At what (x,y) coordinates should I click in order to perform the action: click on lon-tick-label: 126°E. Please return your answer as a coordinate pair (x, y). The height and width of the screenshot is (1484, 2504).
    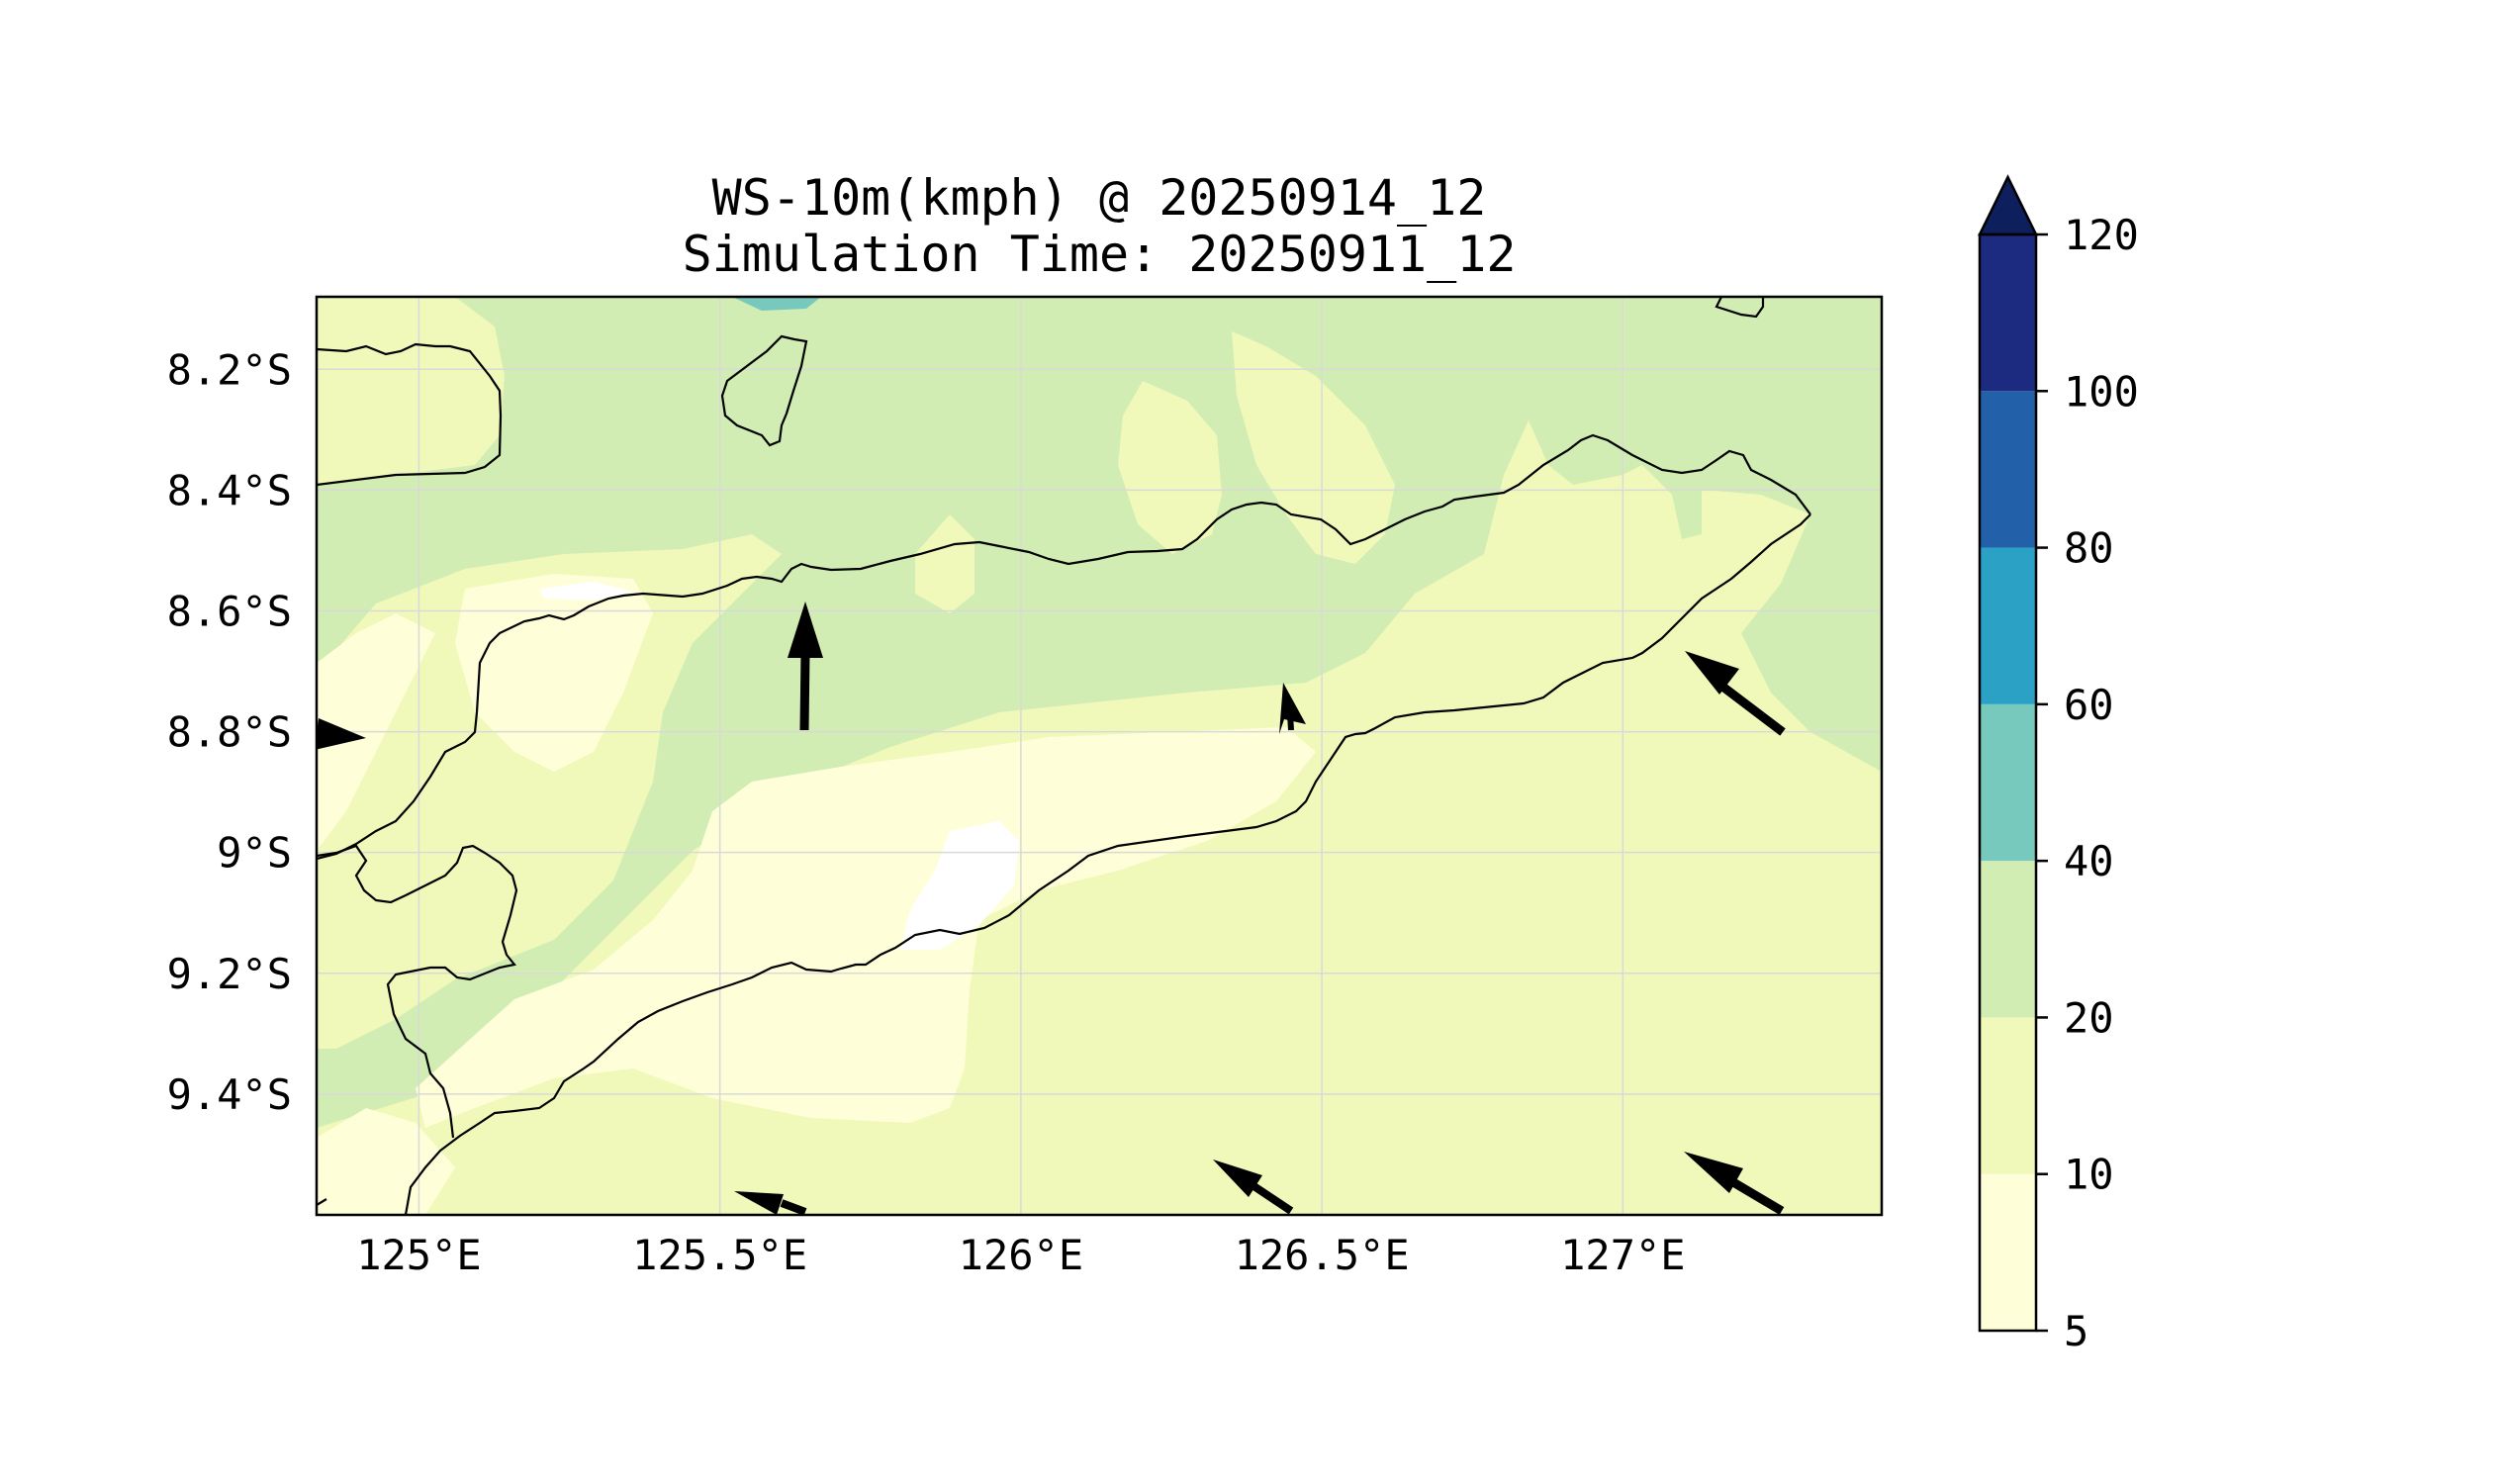
    Looking at the image, I should click on (1021, 1255).